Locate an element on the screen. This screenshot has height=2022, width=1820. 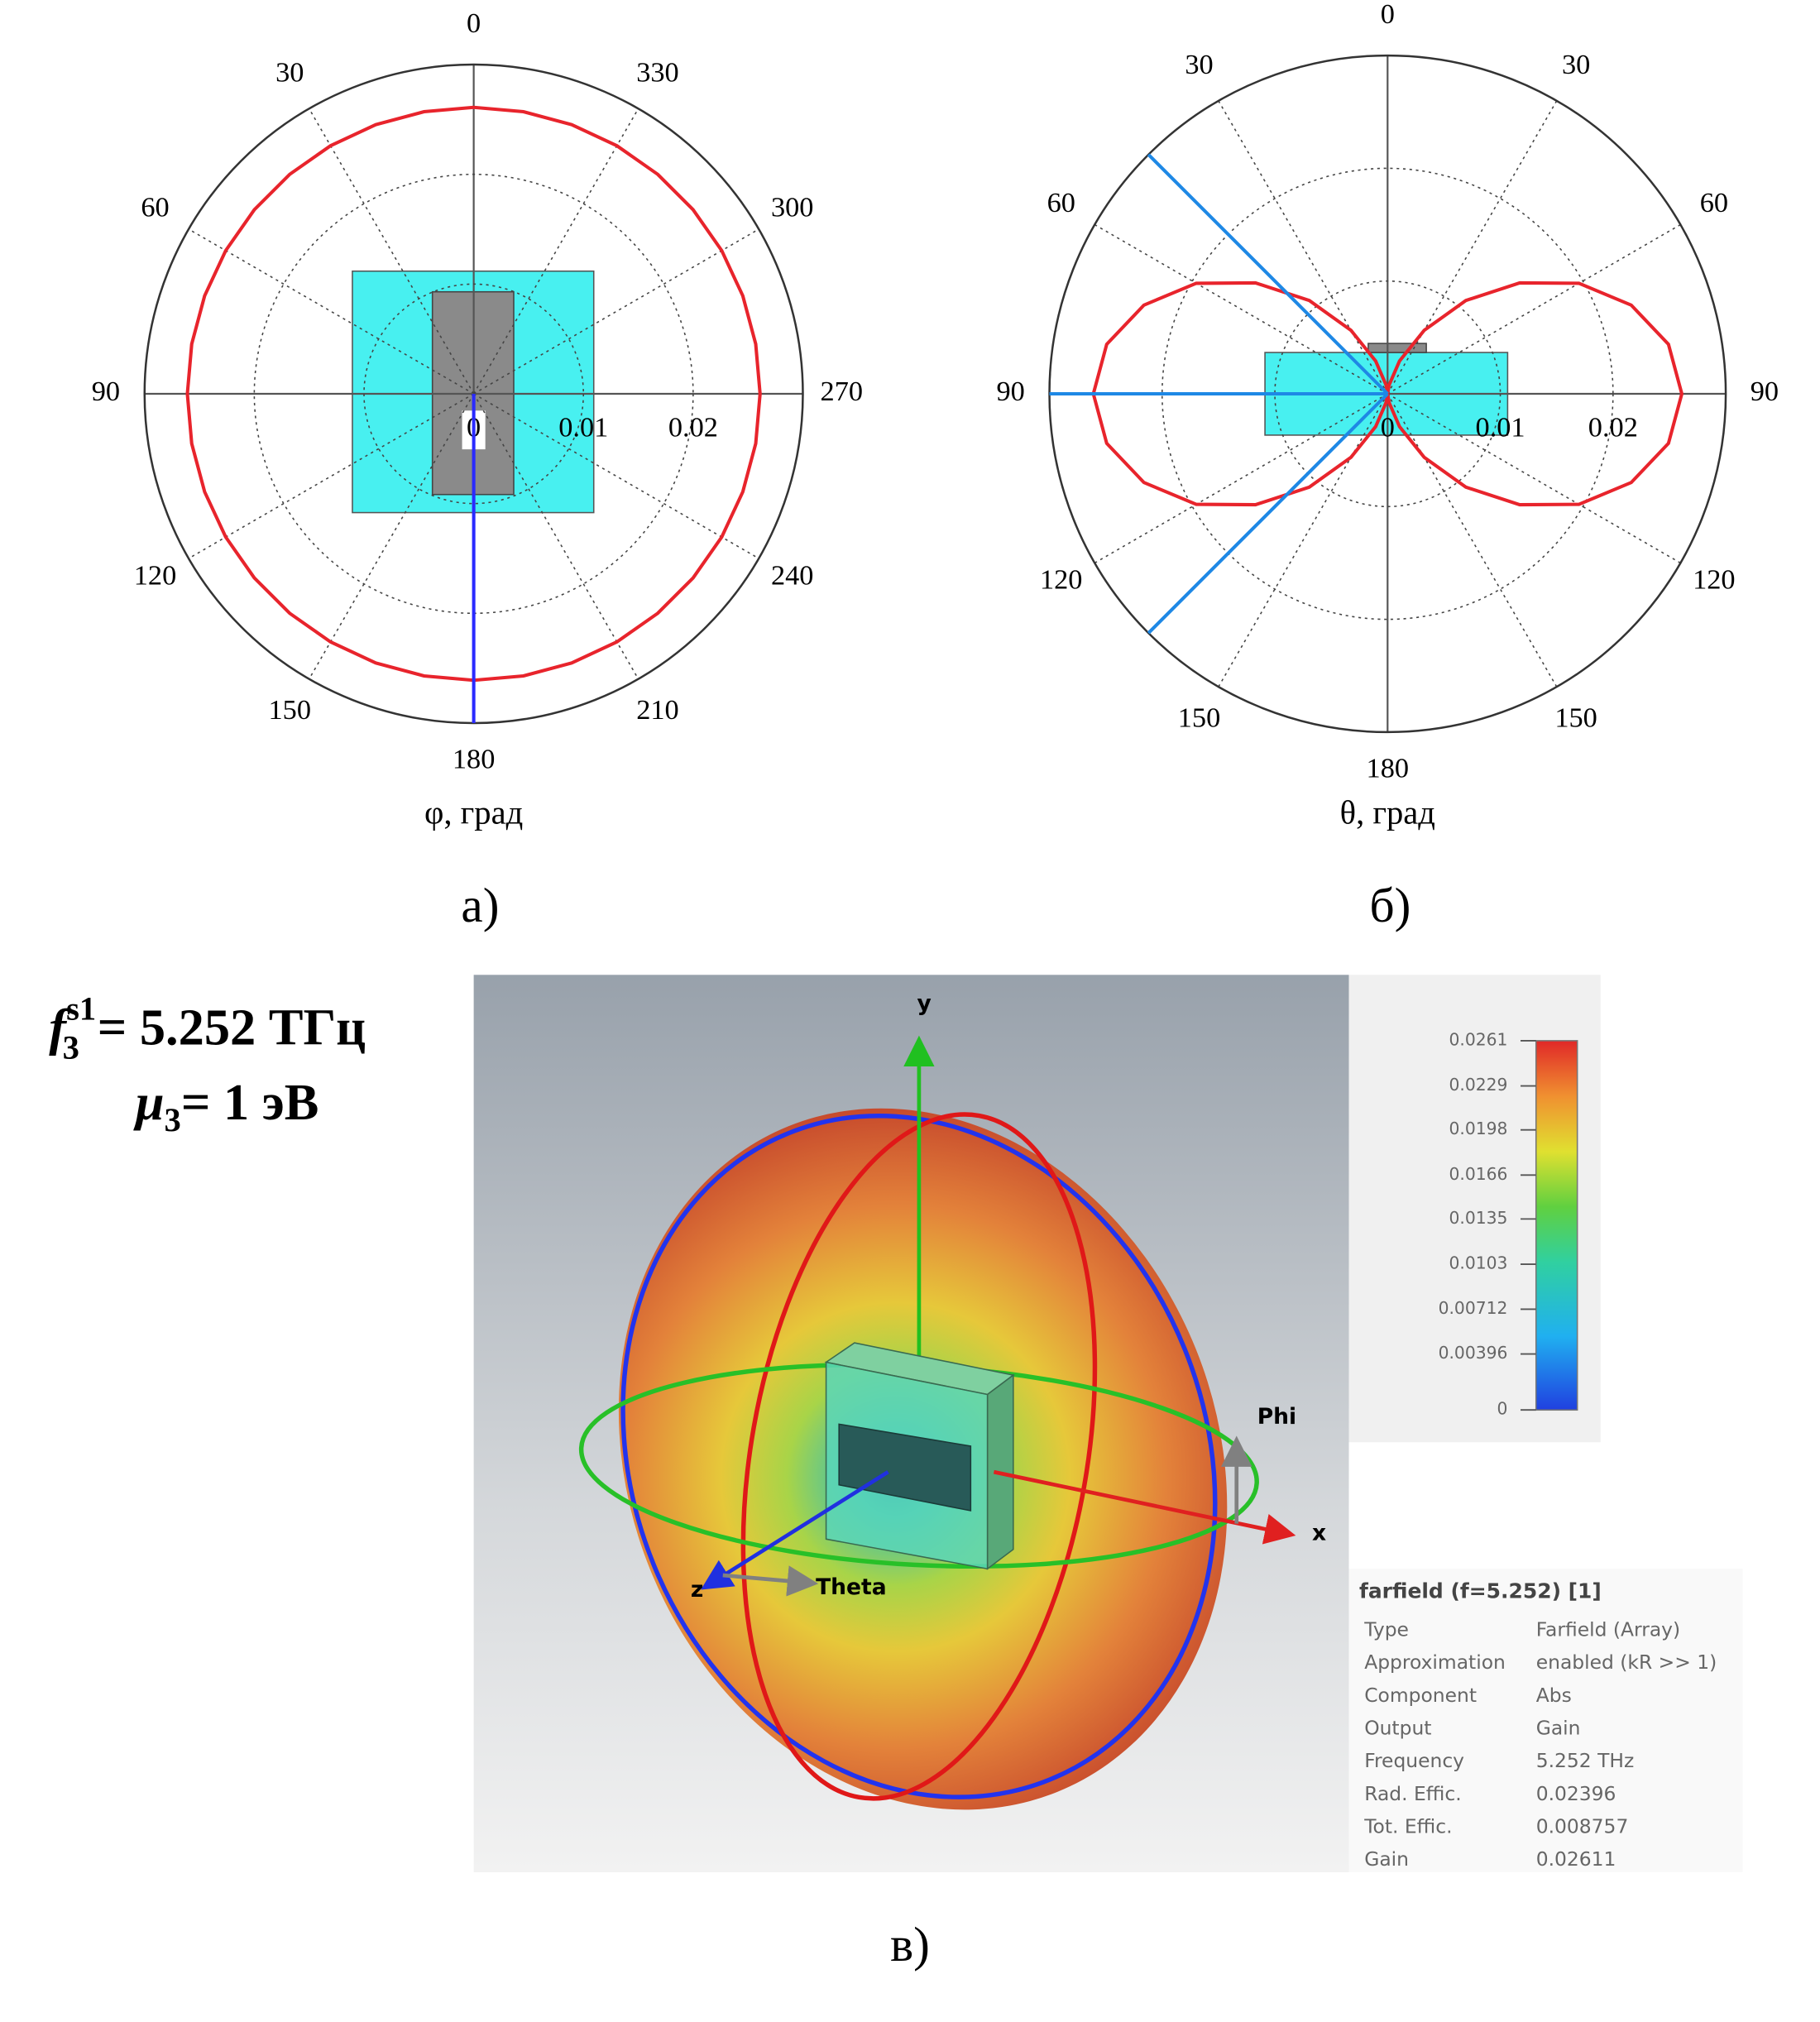
info-value: Gain is located at coordinates (1558, 1728).